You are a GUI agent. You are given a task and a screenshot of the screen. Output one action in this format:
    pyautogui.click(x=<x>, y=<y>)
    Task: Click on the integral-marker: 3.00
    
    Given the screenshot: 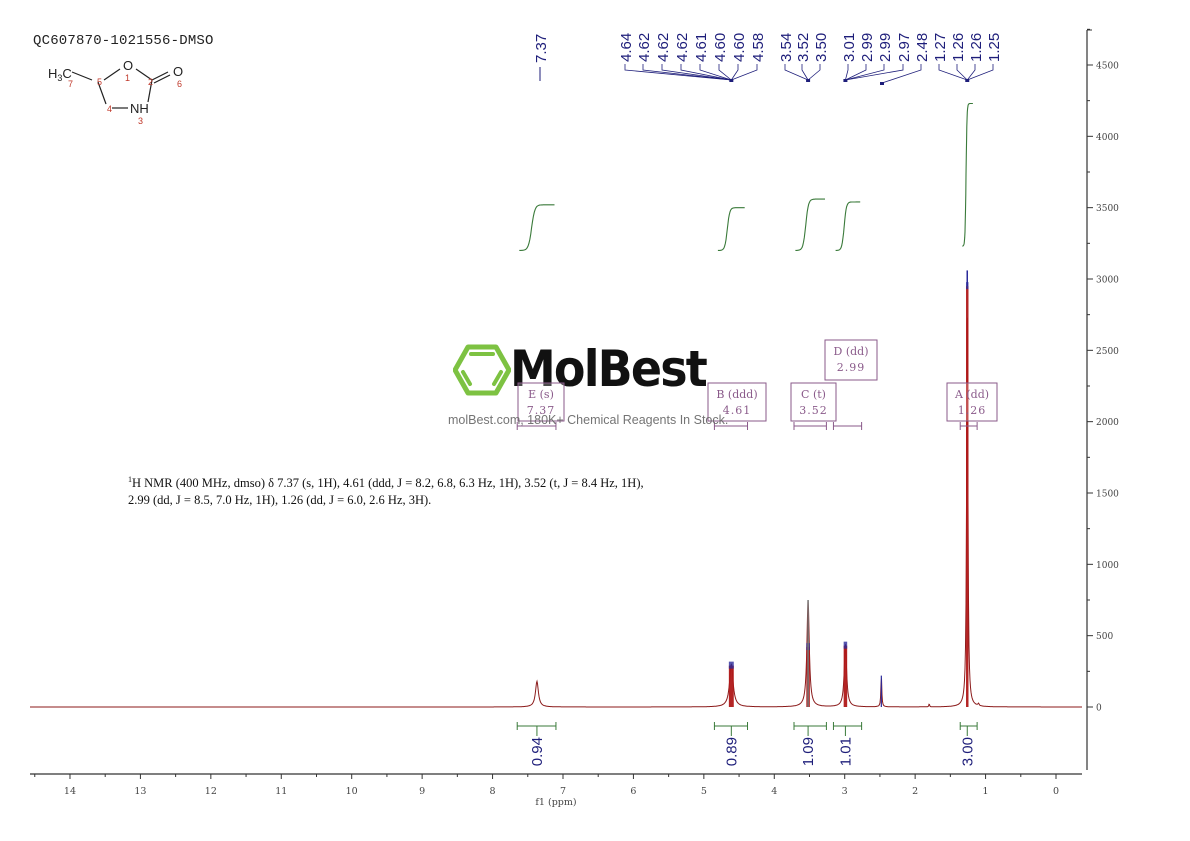 What is the action you would take?
    pyautogui.click(x=968, y=744)
    